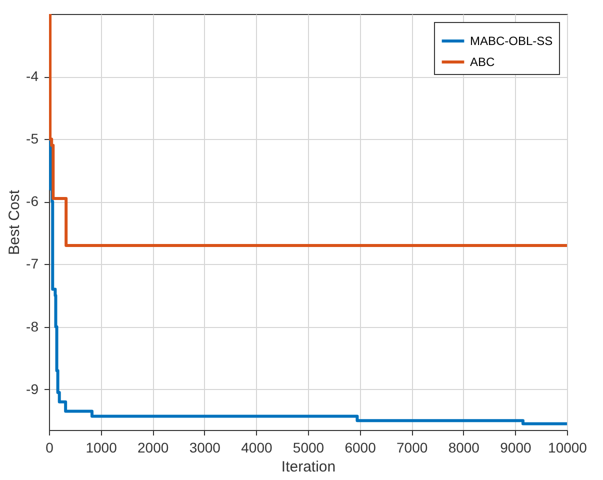 The width and height of the screenshot is (603, 480). I want to click on y-axis-title: Best Cost, so click(15, 222).